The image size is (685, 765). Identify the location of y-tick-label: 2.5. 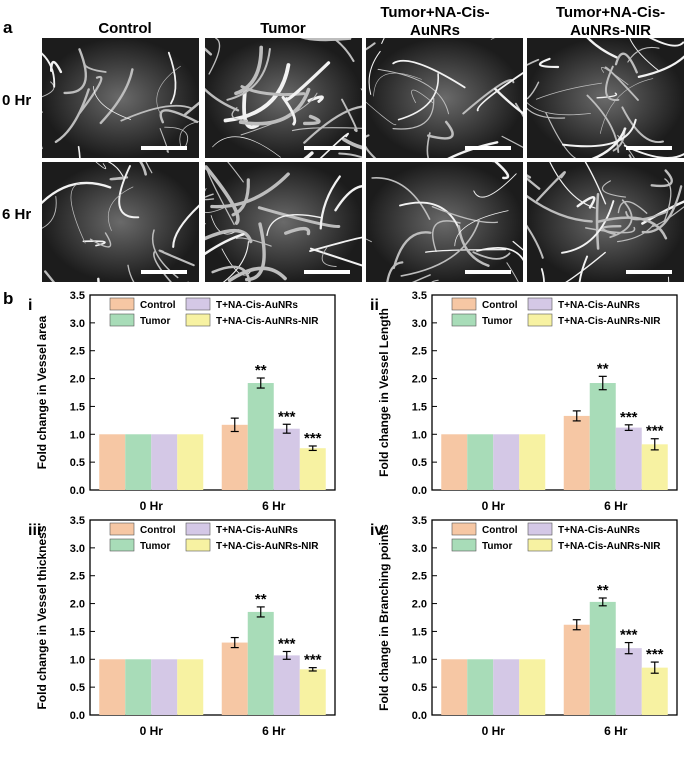
(77, 352).